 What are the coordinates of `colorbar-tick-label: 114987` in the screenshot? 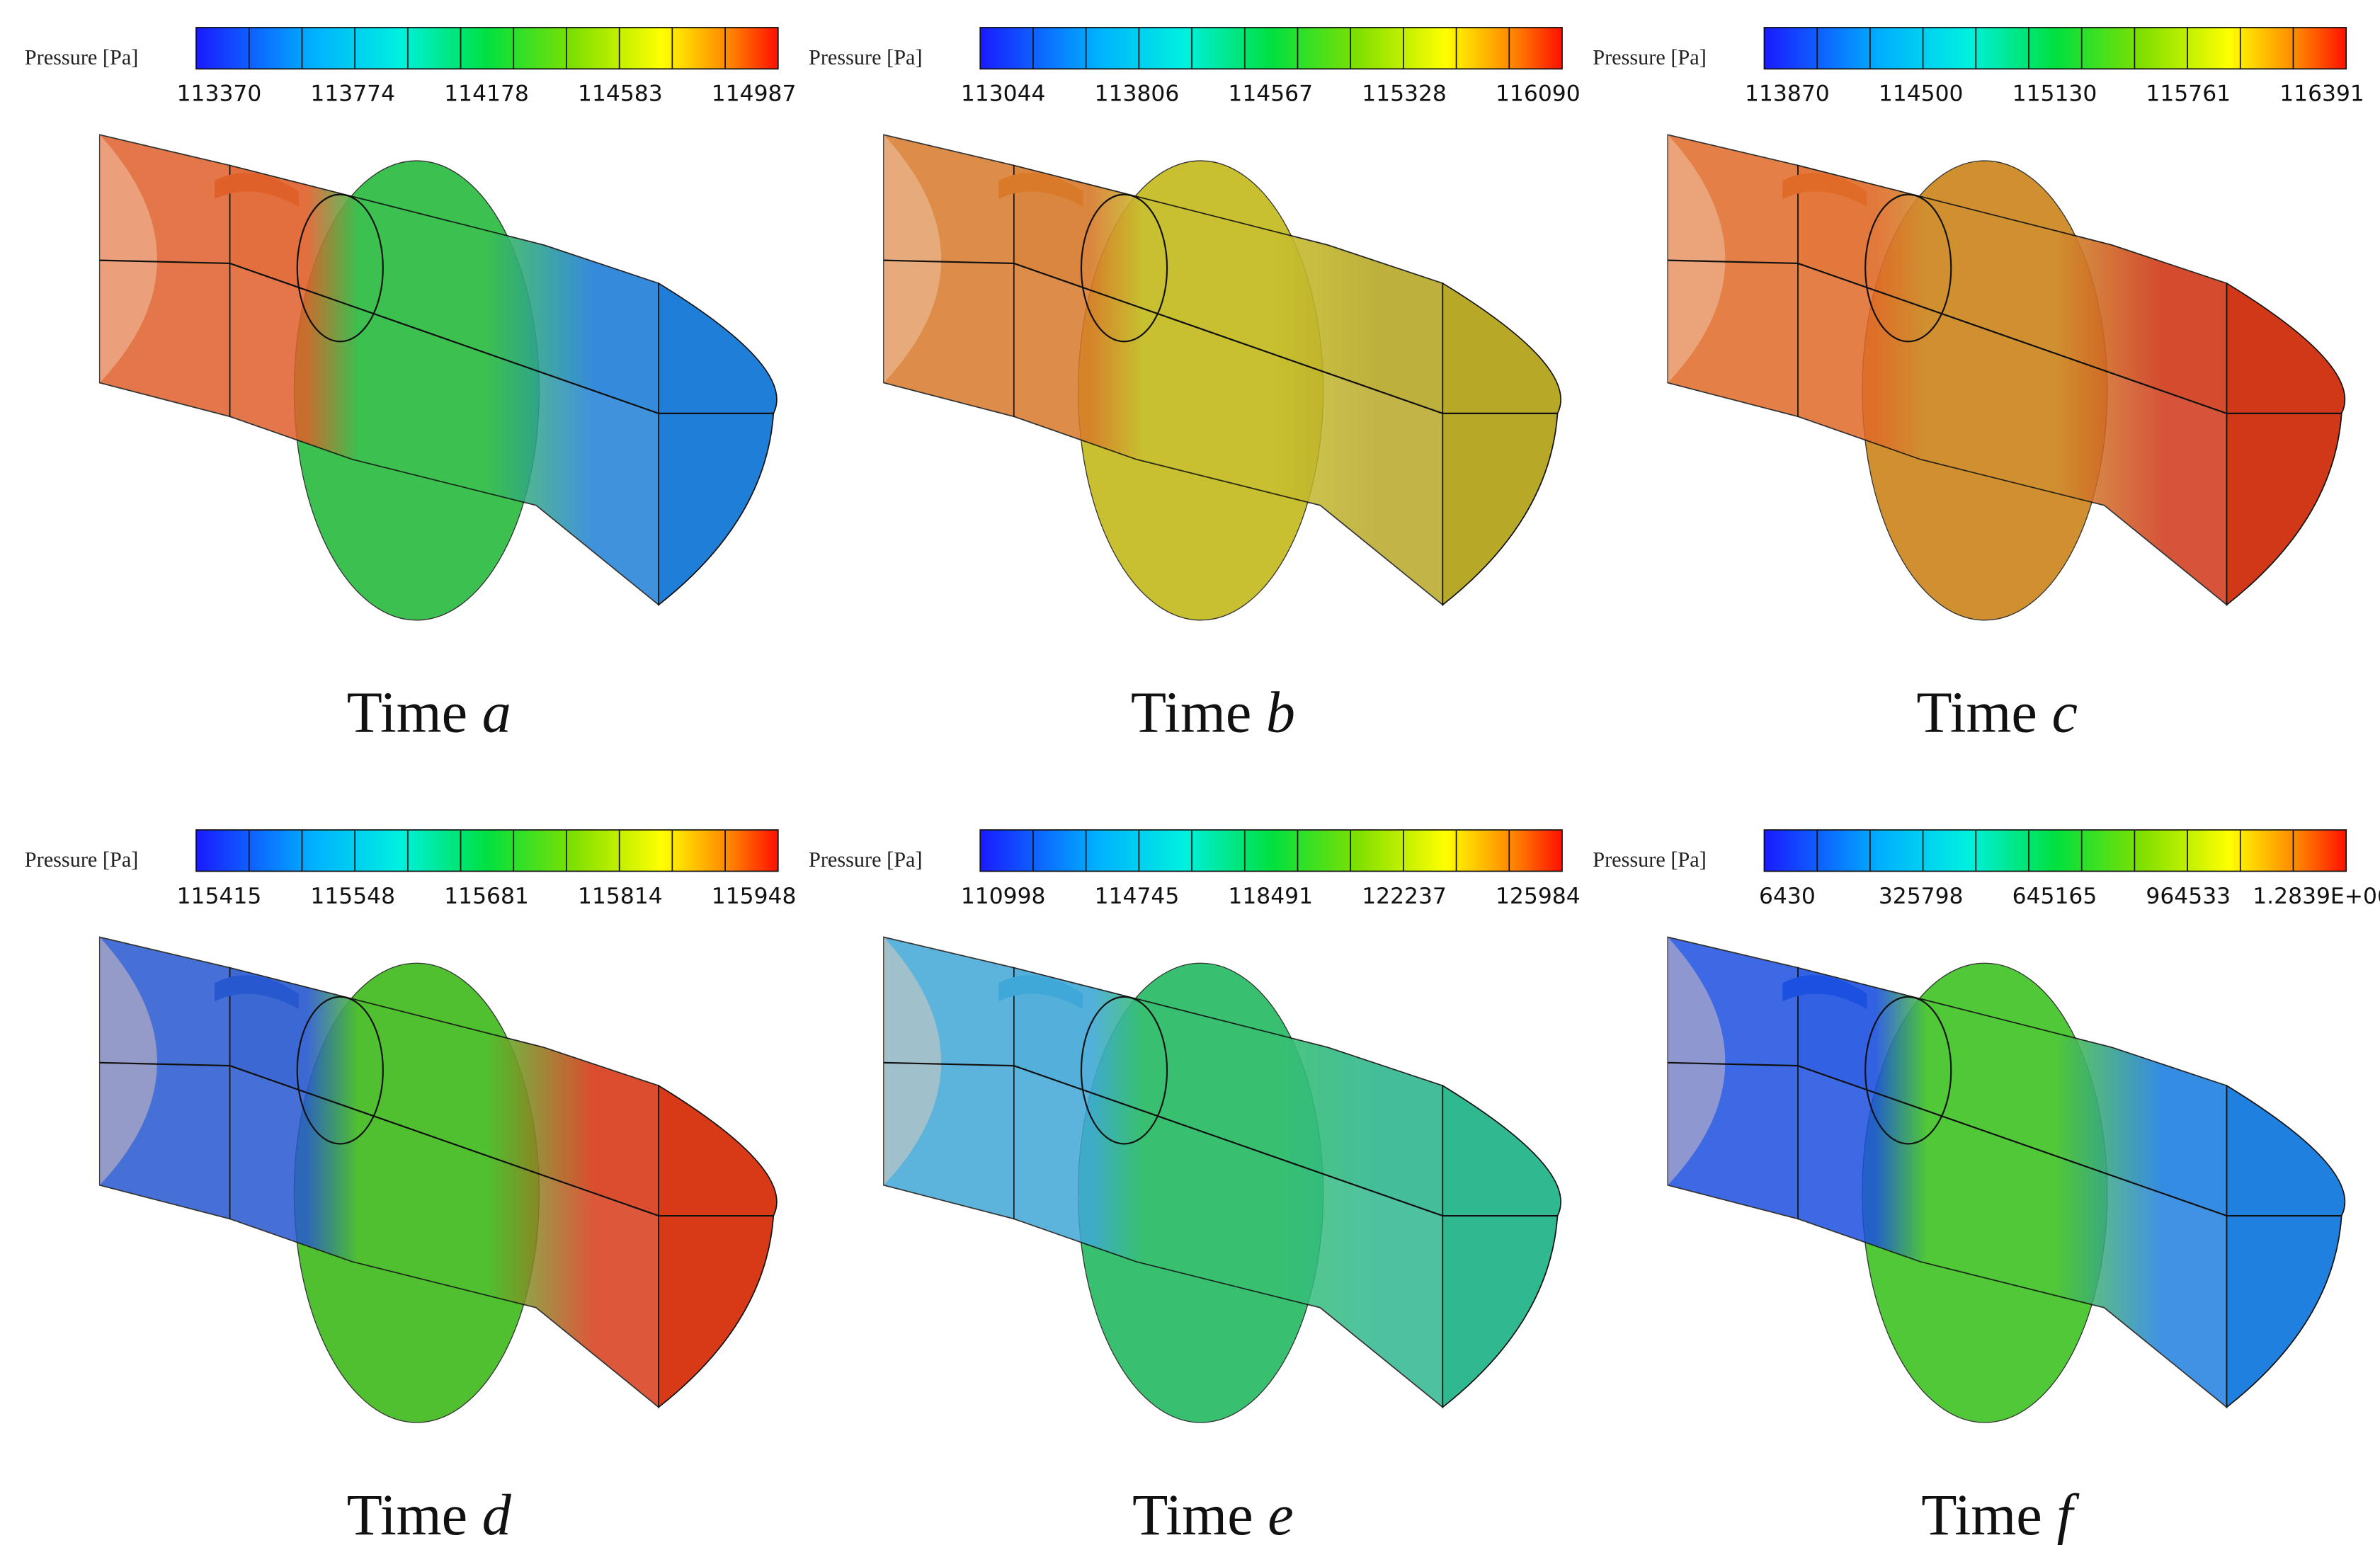 It's located at (754, 94).